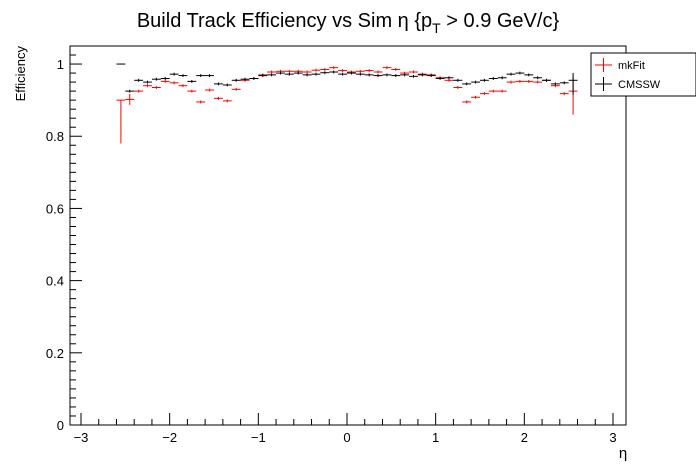 This screenshot has width=696, height=472. What do you see at coordinates (81, 437) in the screenshot?
I see `x-tick-label: −3` at bounding box center [81, 437].